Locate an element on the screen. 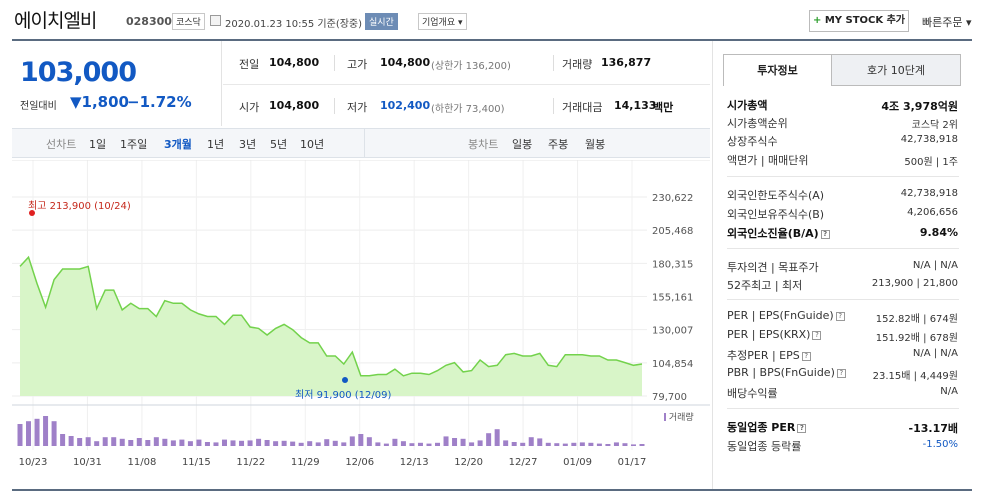  x-tick-label: 11/22 is located at coordinates (250, 462).